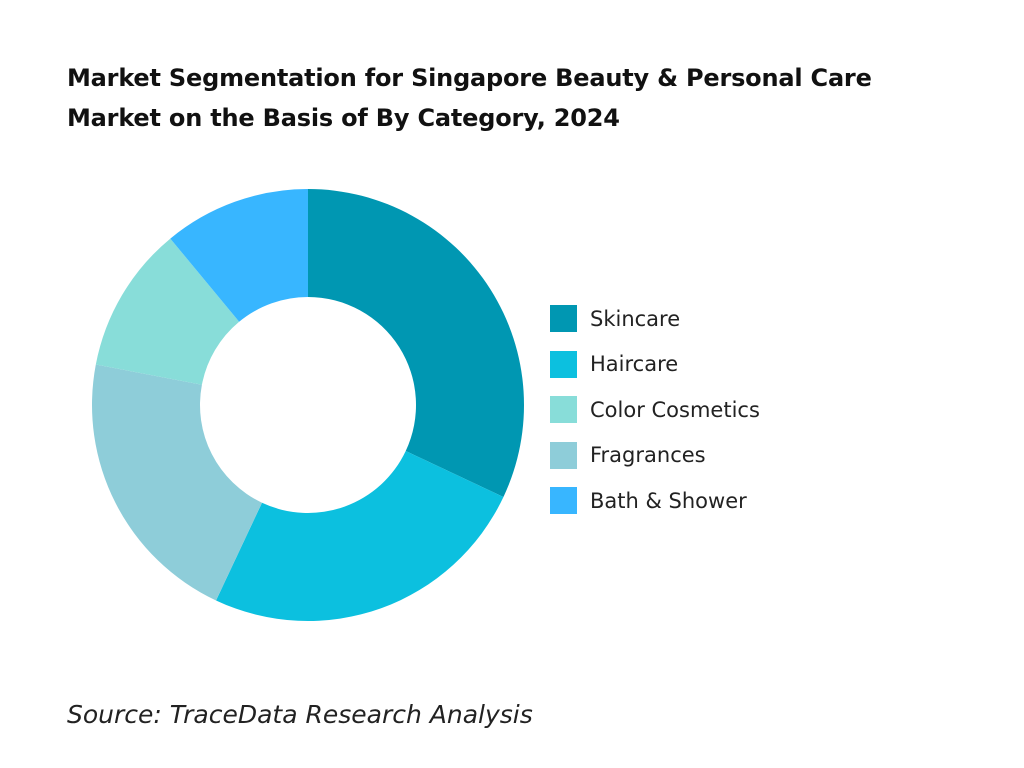 The width and height of the screenshot is (1024, 768). Describe the element at coordinates (634, 364) in the screenshot. I see `legend-label-haircare: Haircare` at that location.